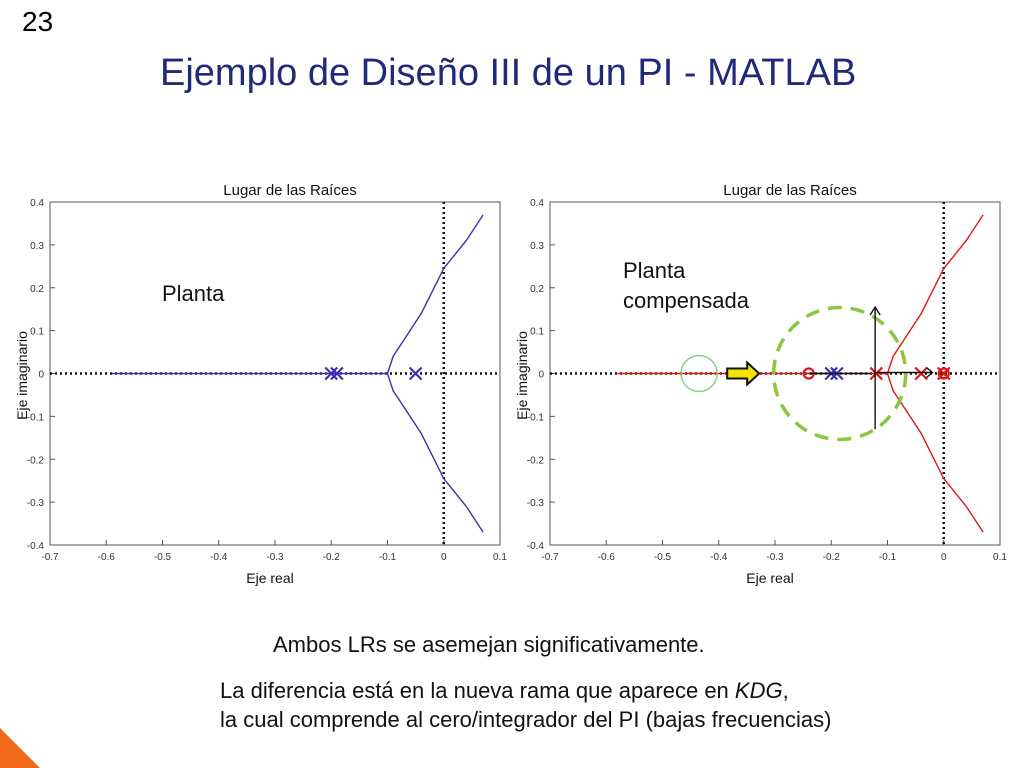 The image size is (1024, 768). What do you see at coordinates (38, 21) in the screenshot?
I see `slide-number: 23` at bounding box center [38, 21].